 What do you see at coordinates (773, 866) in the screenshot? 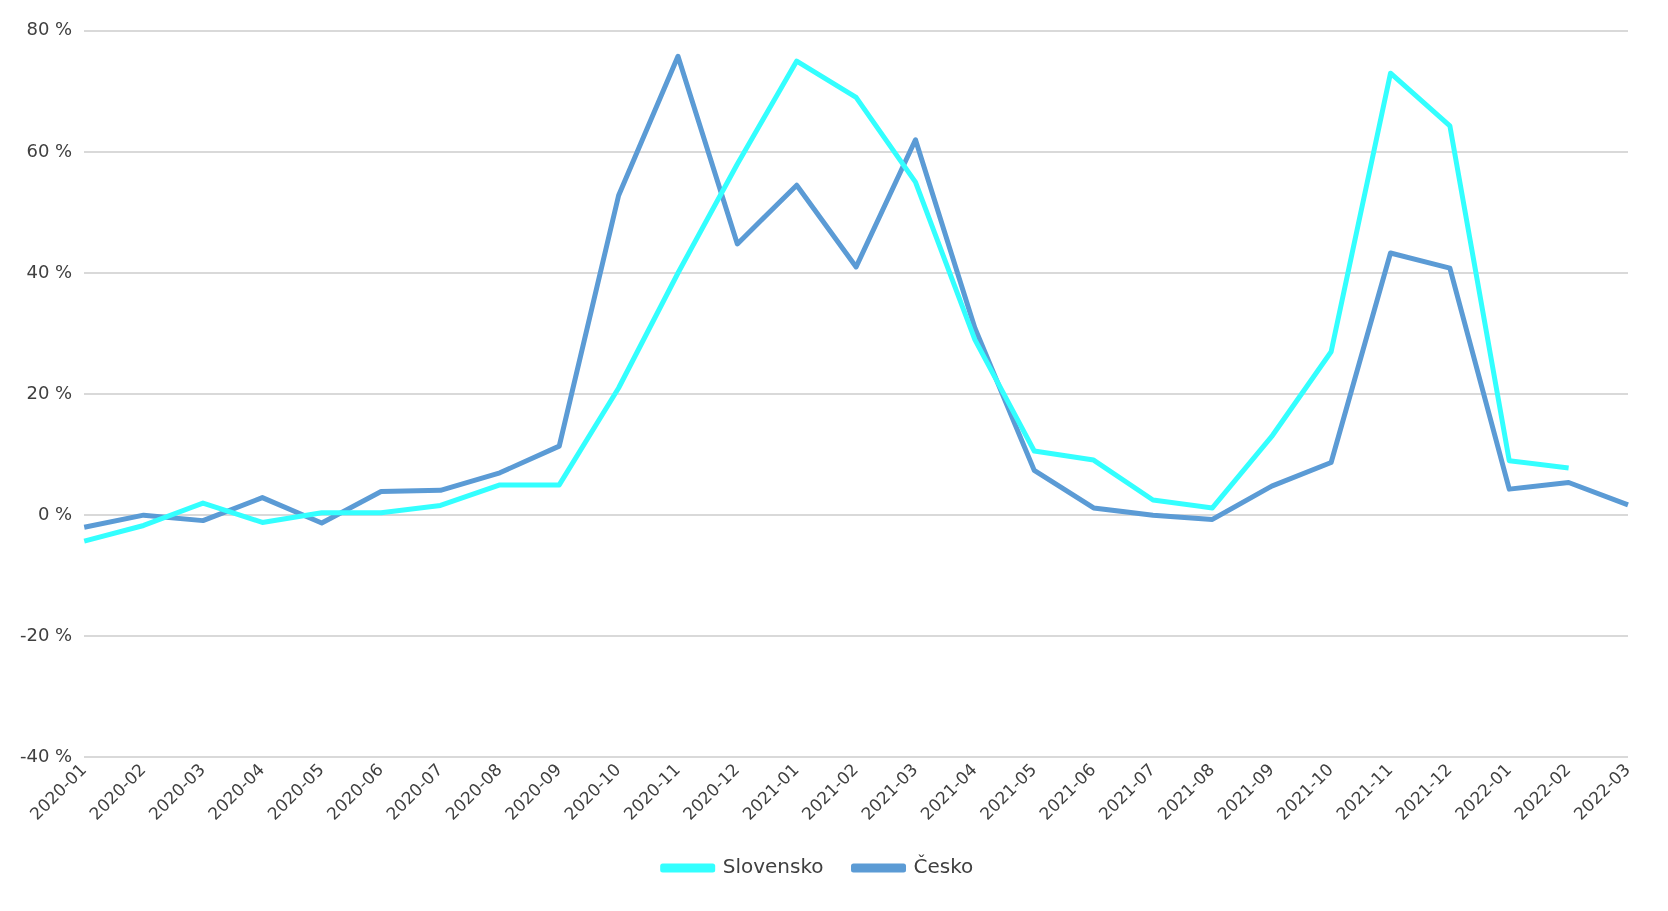
I see `legend-label: Slovensko` at bounding box center [773, 866].